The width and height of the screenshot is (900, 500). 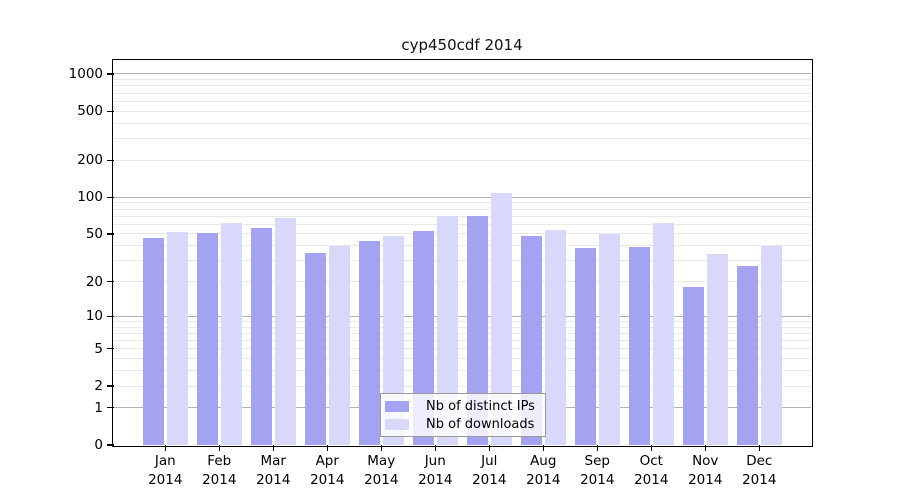 What do you see at coordinates (369, 342) in the screenshot?
I see `bar-may-distinct-ips` at bounding box center [369, 342].